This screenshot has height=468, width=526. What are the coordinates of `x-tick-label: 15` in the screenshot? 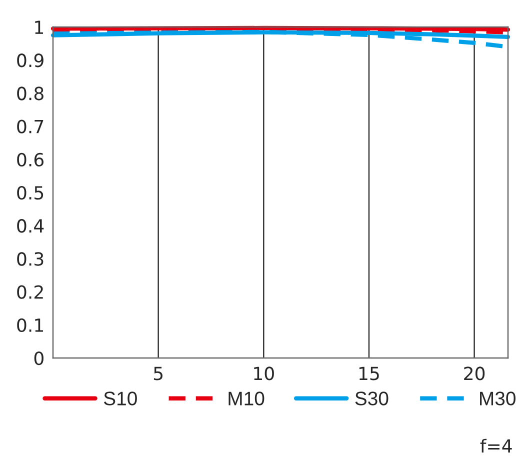 It's located at (369, 373).